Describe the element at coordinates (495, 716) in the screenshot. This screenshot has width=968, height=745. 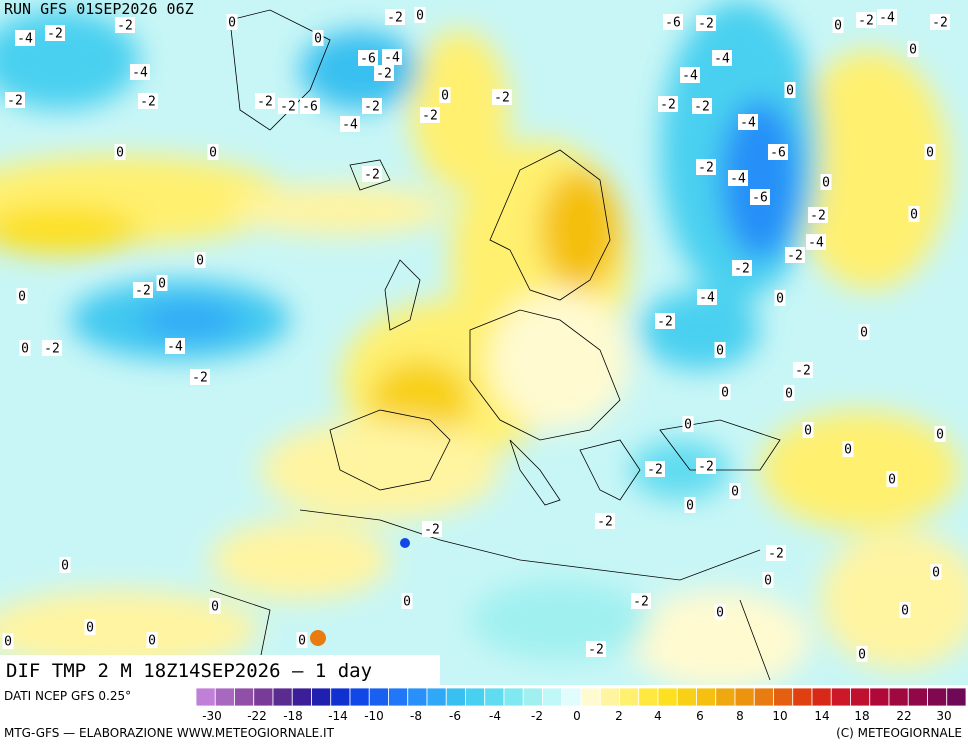
I see `colorbar-tick-label: -4` at that location.